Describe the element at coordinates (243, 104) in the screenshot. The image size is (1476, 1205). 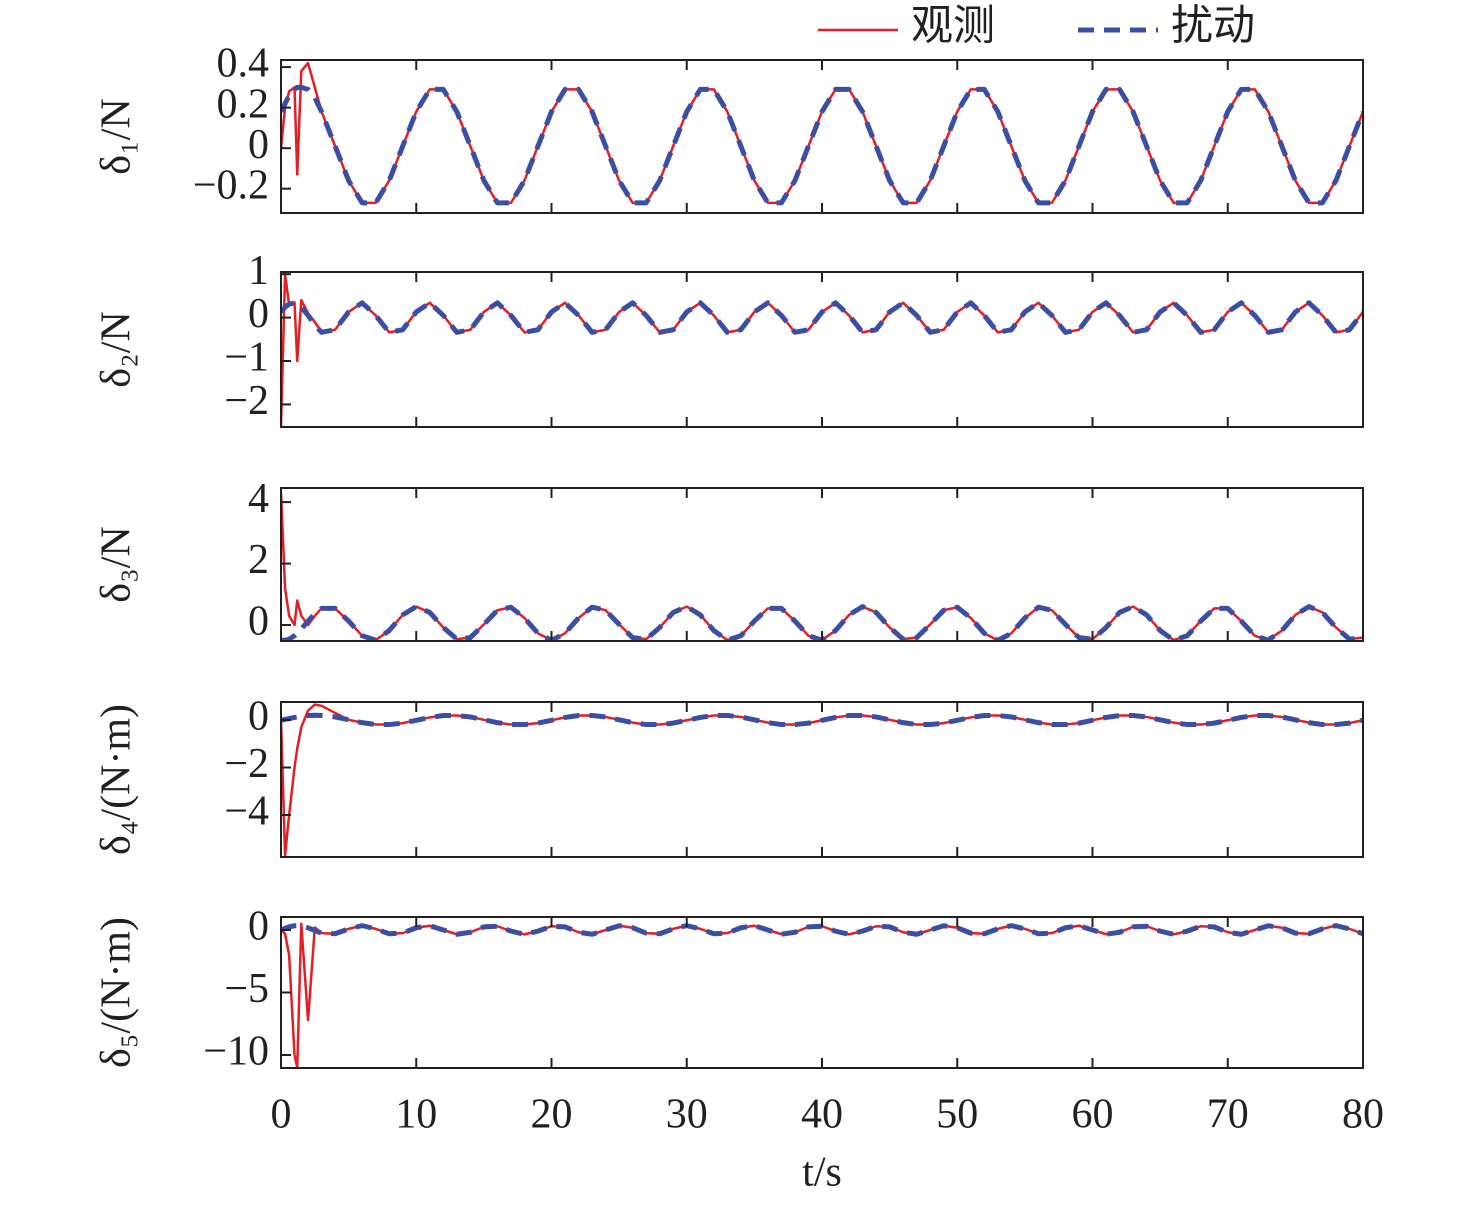
I see `y-tick-label: 0.2` at that location.